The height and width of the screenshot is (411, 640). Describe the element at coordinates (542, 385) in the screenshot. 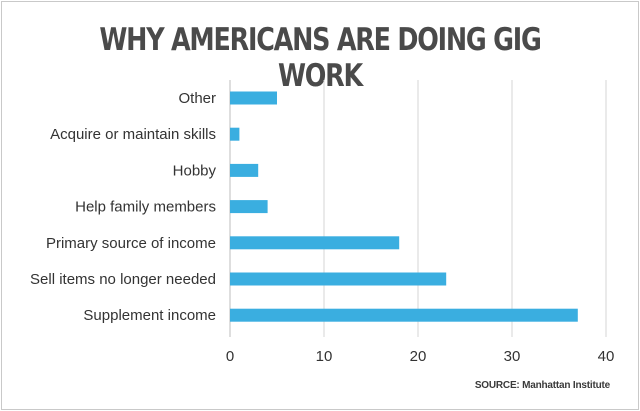

I see `source-note: SOURCE: Manhattan Institute` at that location.